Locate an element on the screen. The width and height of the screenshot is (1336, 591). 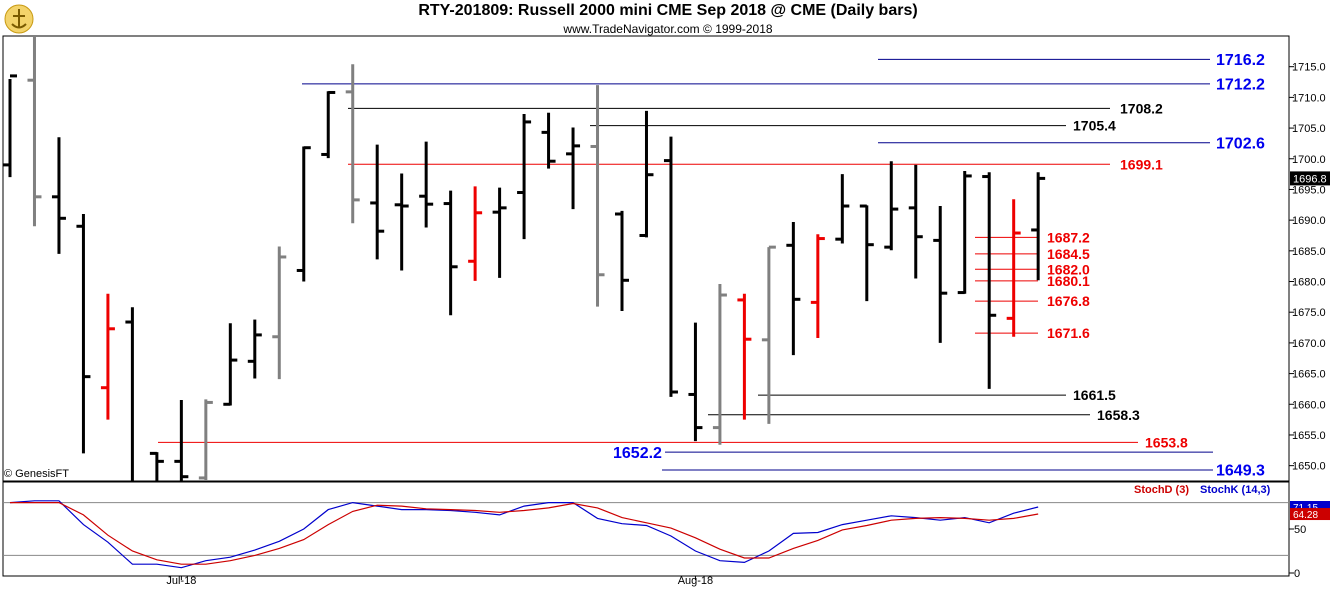
genesis-logo-icon is located at coordinates (19, 21).